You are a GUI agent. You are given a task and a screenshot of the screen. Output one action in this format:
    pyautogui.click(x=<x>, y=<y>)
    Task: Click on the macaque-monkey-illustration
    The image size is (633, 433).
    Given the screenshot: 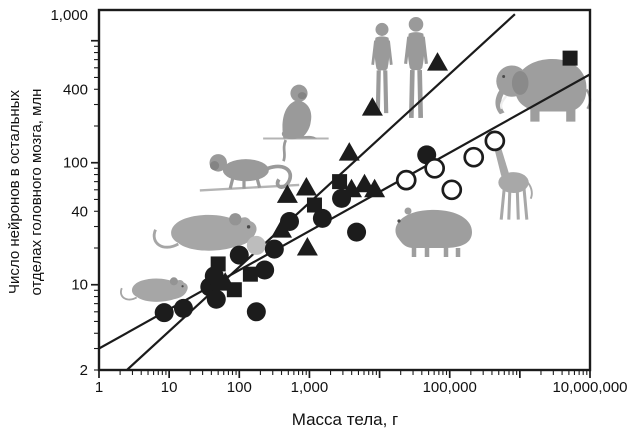 What is the action you would take?
    pyautogui.click(x=296, y=123)
    